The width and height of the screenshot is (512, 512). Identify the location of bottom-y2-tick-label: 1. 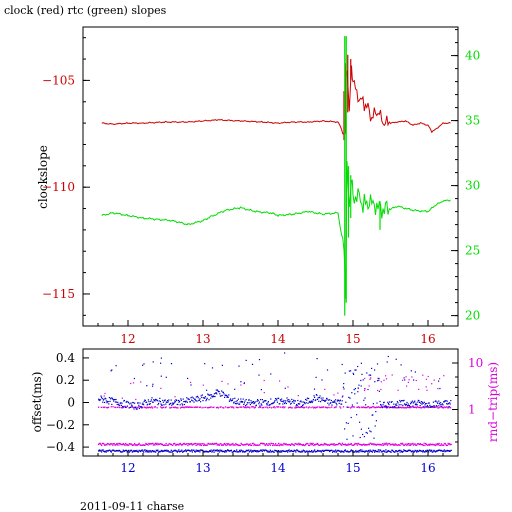
(472, 409).